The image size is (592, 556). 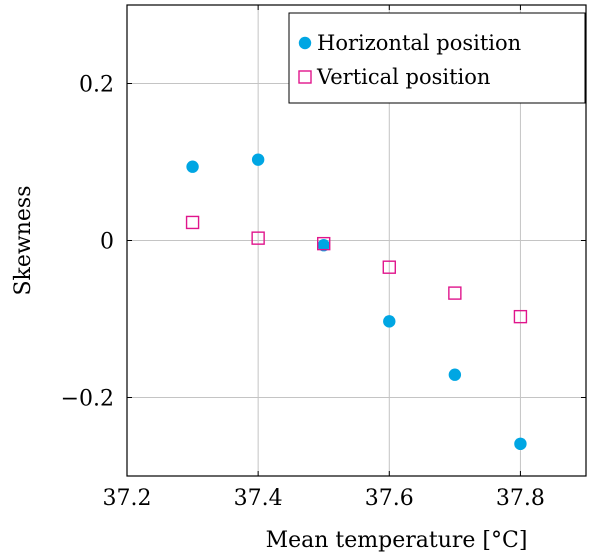 What do you see at coordinates (419, 43) in the screenshot?
I see `legend-label-horizontal: Horizontal position` at bounding box center [419, 43].